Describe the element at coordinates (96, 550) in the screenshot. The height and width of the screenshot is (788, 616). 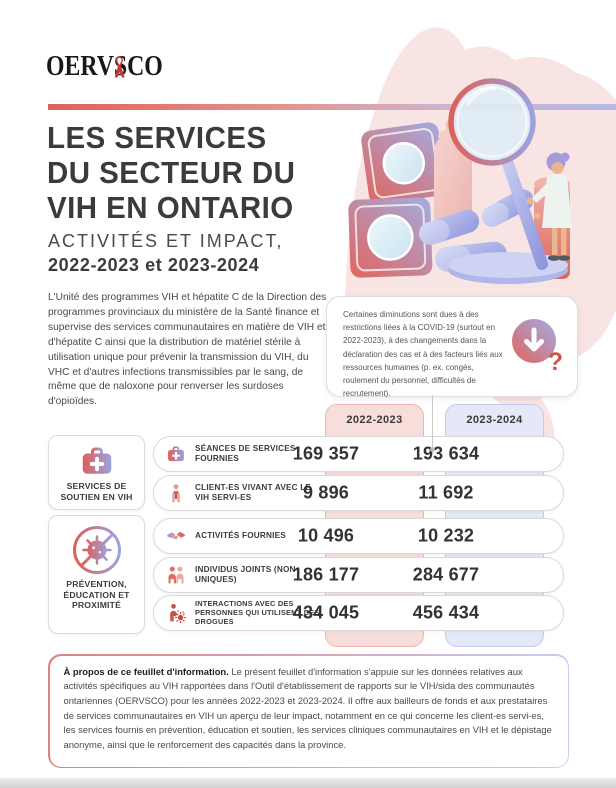
I see `no-virus-icon` at that location.